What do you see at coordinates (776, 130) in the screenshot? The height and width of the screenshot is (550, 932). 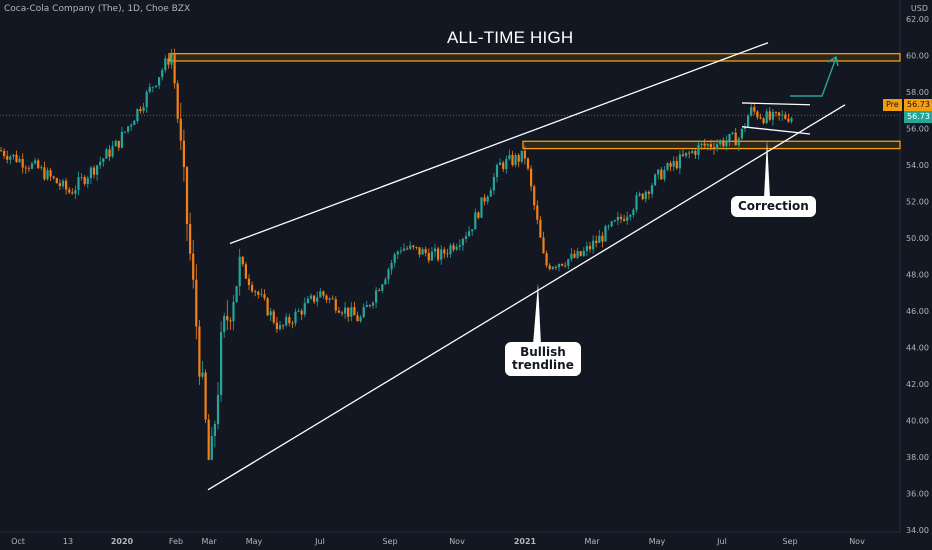 I see `flag-bottom-line` at bounding box center [776, 130].